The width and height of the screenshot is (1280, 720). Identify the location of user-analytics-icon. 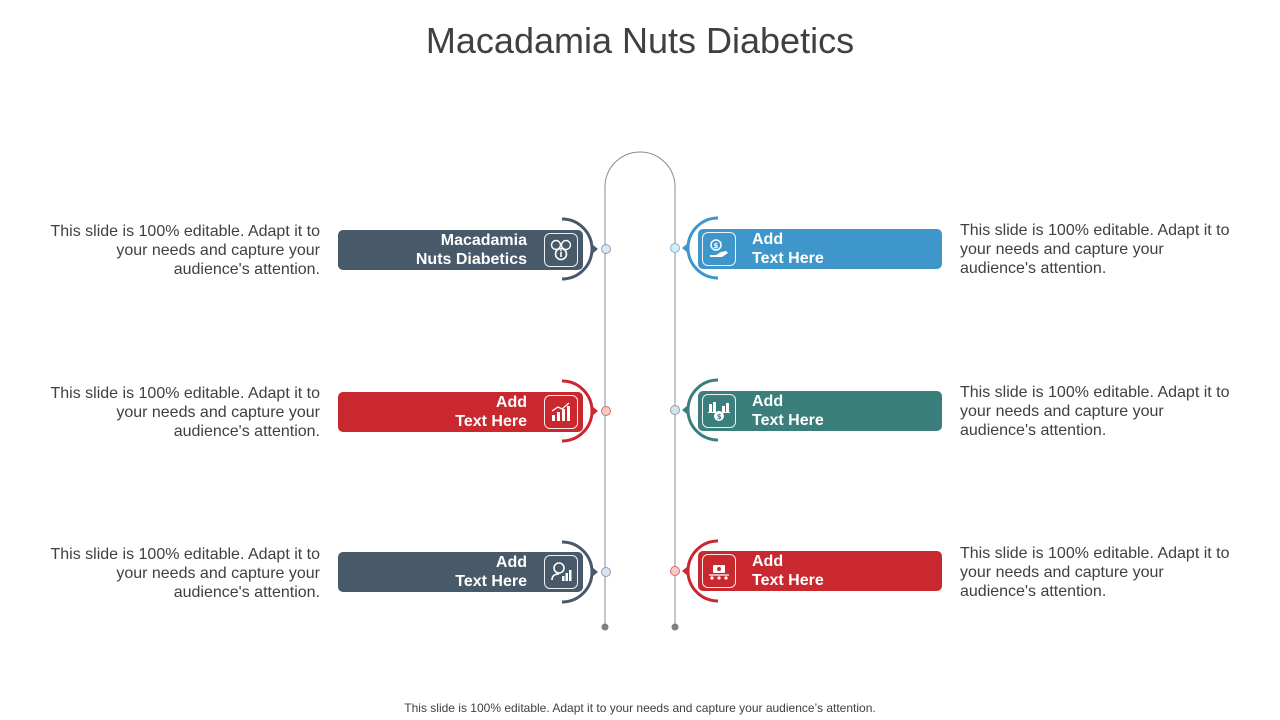
(561, 572).